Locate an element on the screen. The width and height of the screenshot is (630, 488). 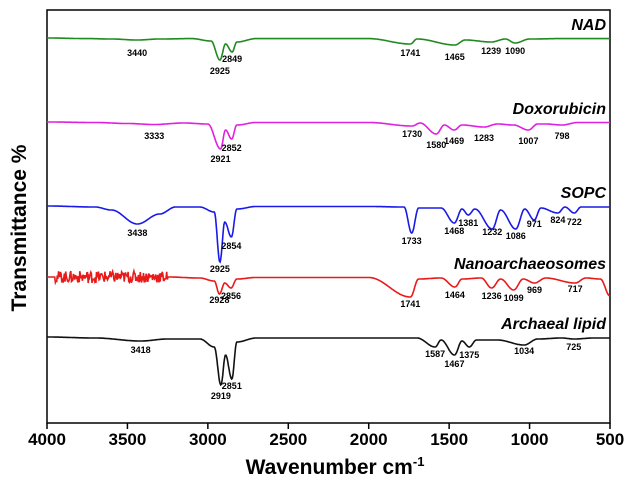
peak-label: 2854 is located at coordinates (231, 246).